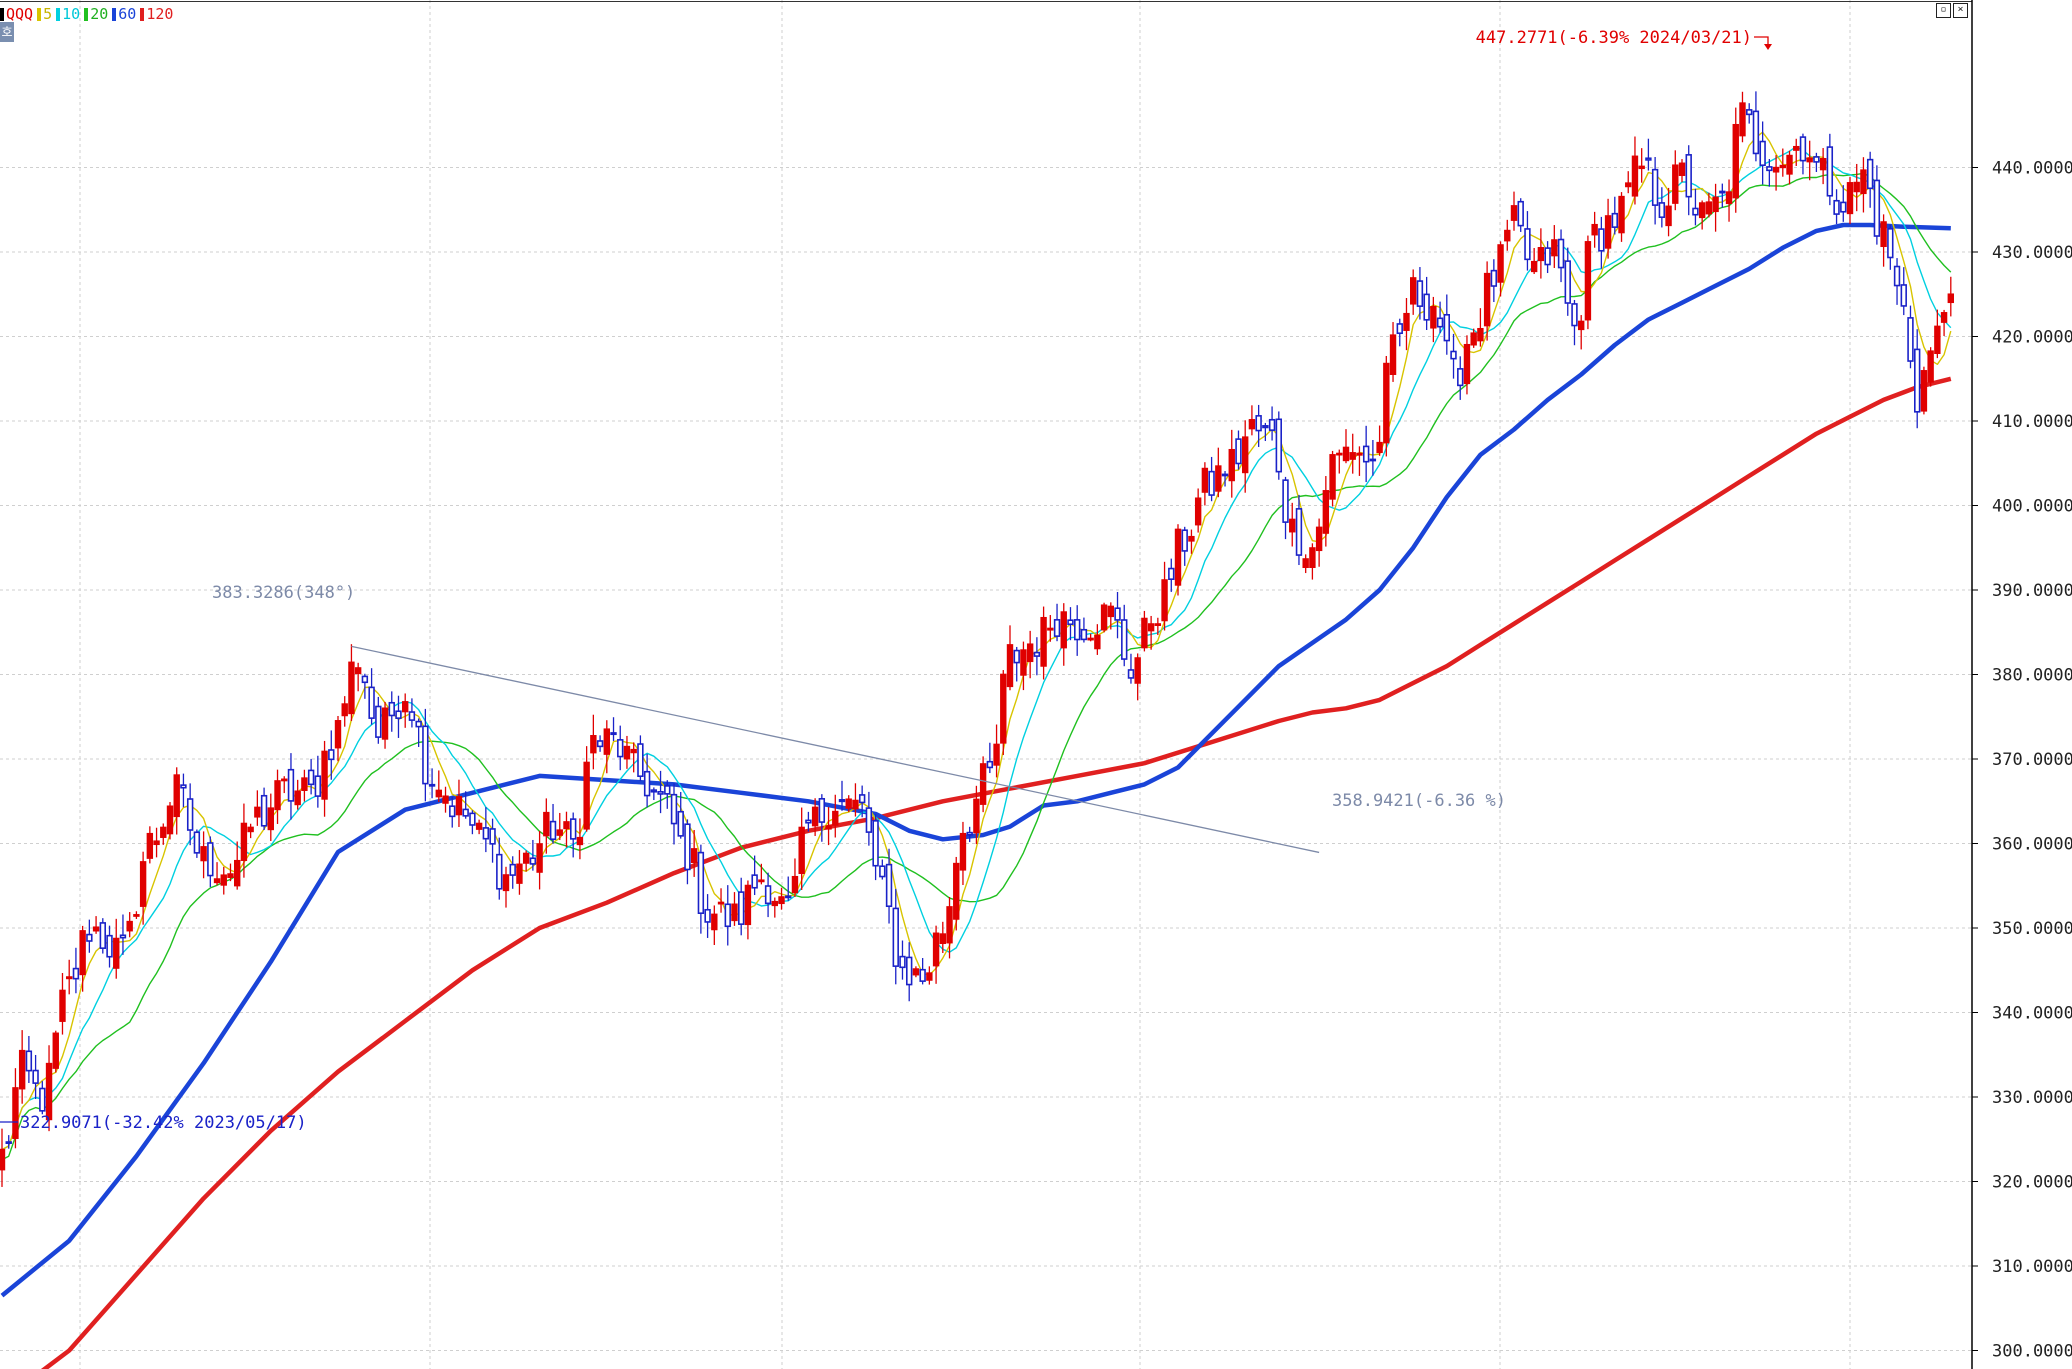 This screenshot has height=1369, width=2072. I want to click on legend-item-120: 120, so click(156, 14).